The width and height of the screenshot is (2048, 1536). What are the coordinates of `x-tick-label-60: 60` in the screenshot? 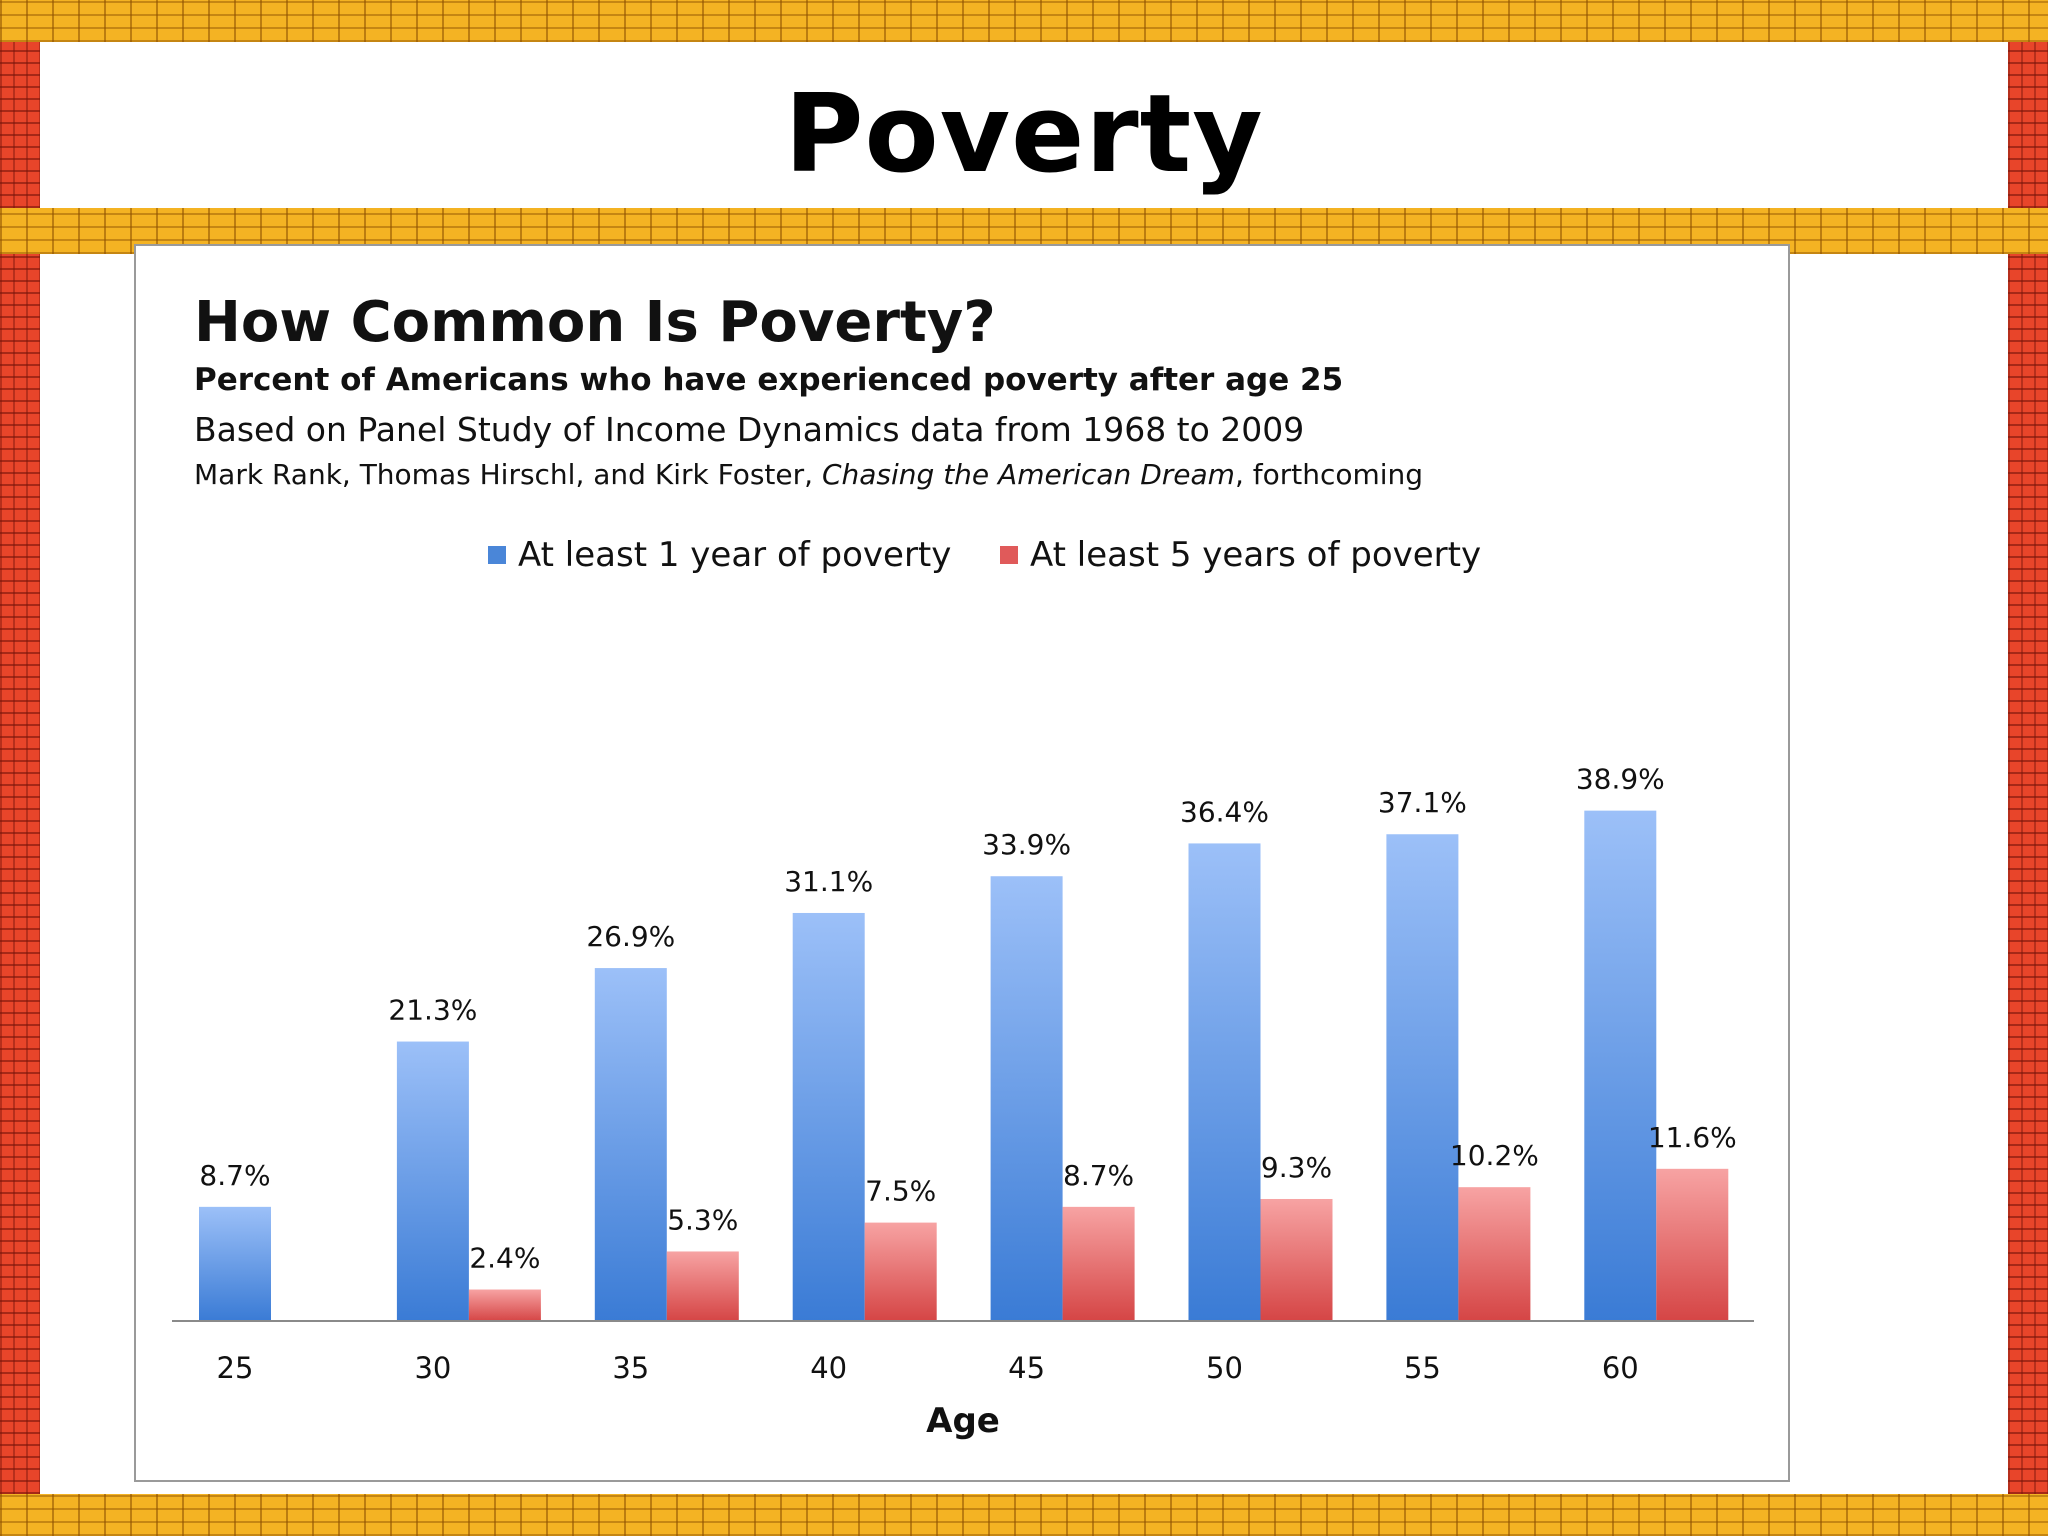 It's located at (1620, 1368).